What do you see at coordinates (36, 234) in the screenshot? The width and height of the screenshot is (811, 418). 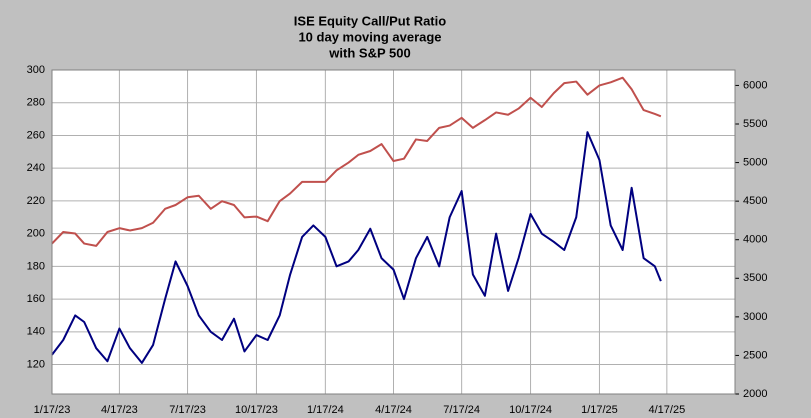 I see `y-tick-label: 200` at bounding box center [36, 234].